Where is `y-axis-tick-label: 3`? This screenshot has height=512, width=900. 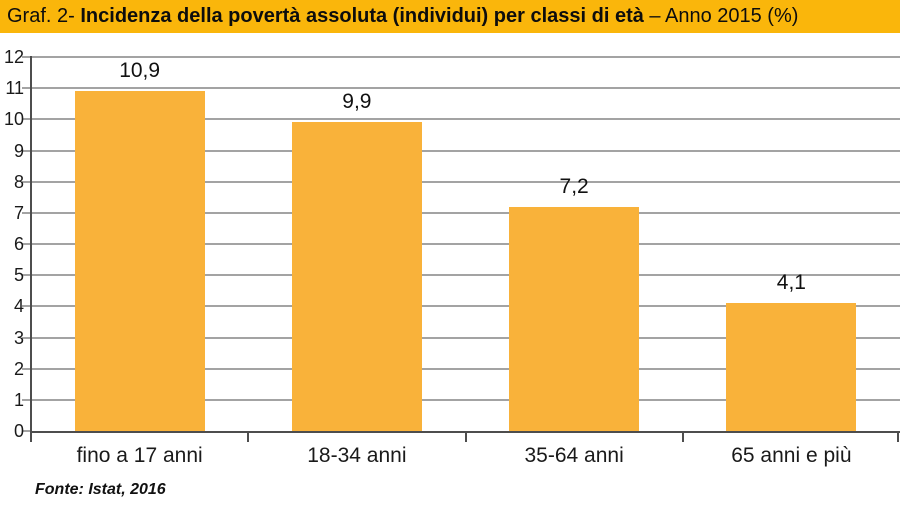 y-axis-tick-label: 3 is located at coordinates (18, 337).